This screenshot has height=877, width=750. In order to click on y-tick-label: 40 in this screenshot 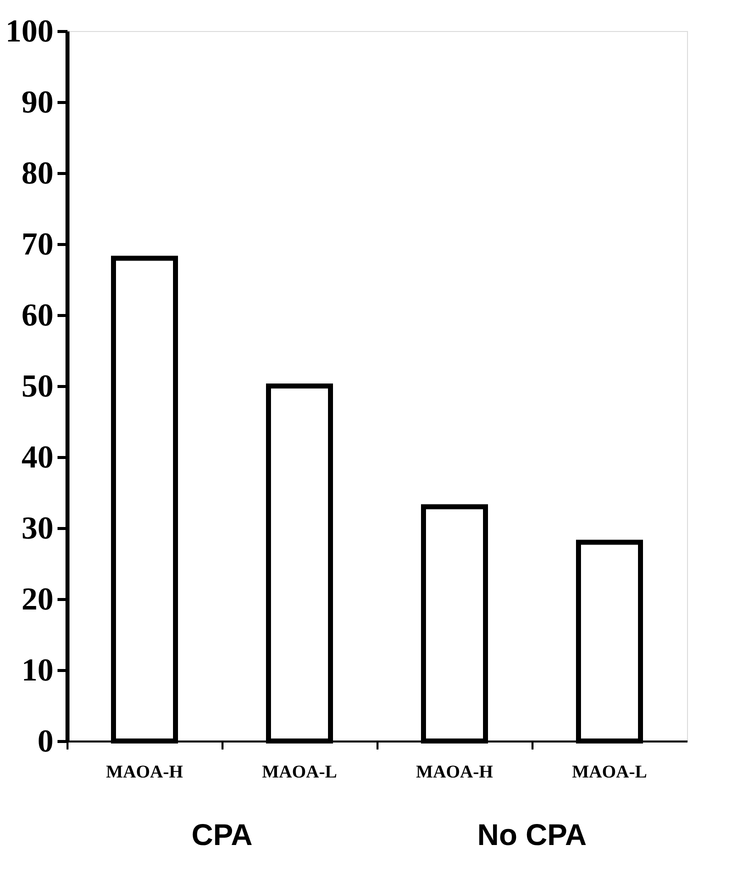, I will do `click(38, 456)`.